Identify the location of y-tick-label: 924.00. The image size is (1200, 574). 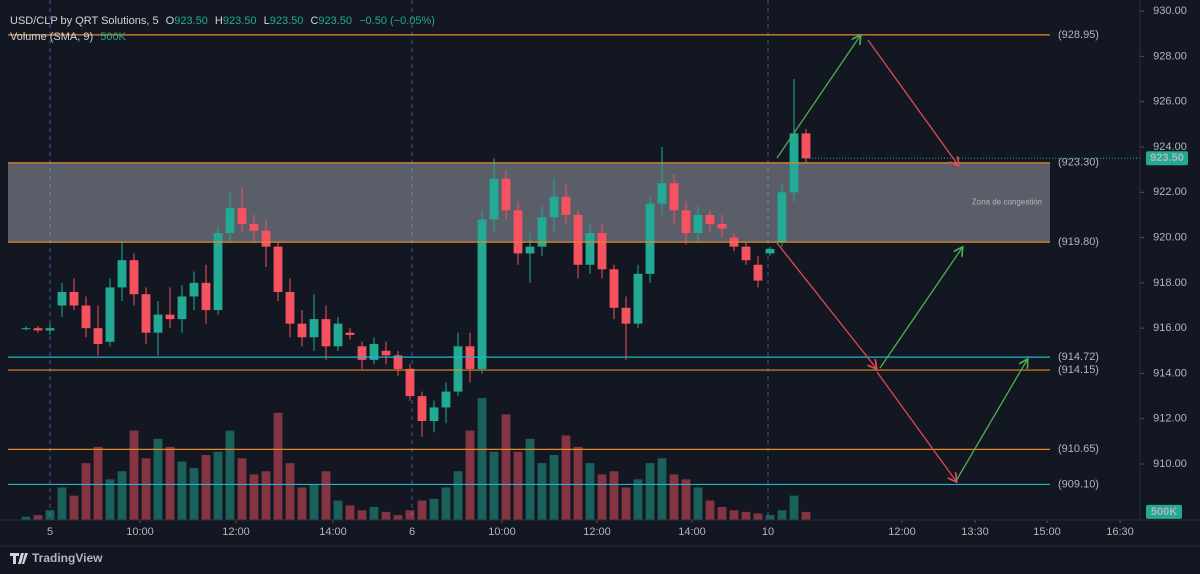
(1170, 147).